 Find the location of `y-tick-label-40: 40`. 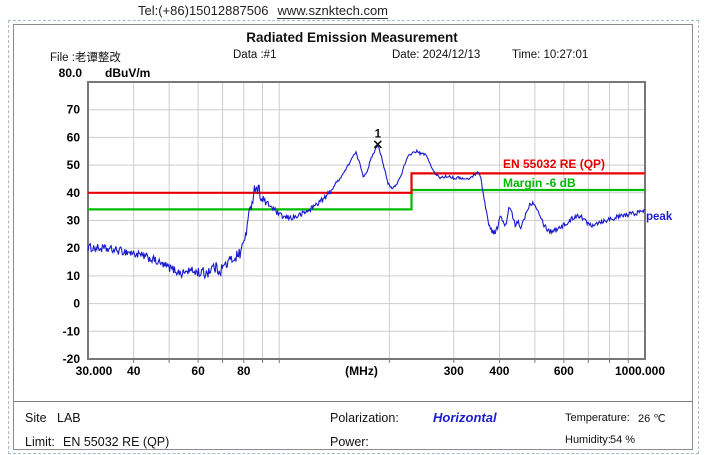

y-tick-label-40: 40 is located at coordinates (74, 193).